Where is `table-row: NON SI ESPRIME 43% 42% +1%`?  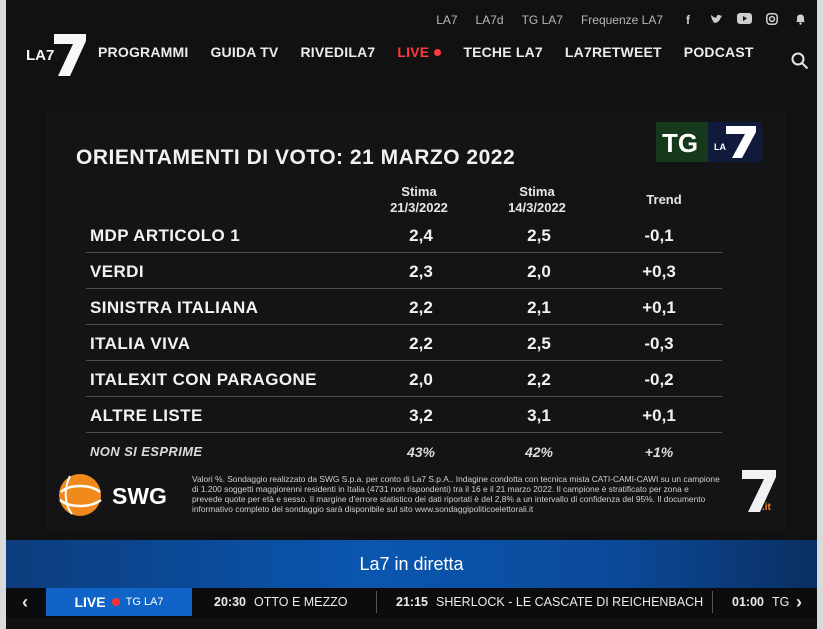 table-row: NON SI ESPRIME 43% 42% +1% is located at coordinates (404, 451).